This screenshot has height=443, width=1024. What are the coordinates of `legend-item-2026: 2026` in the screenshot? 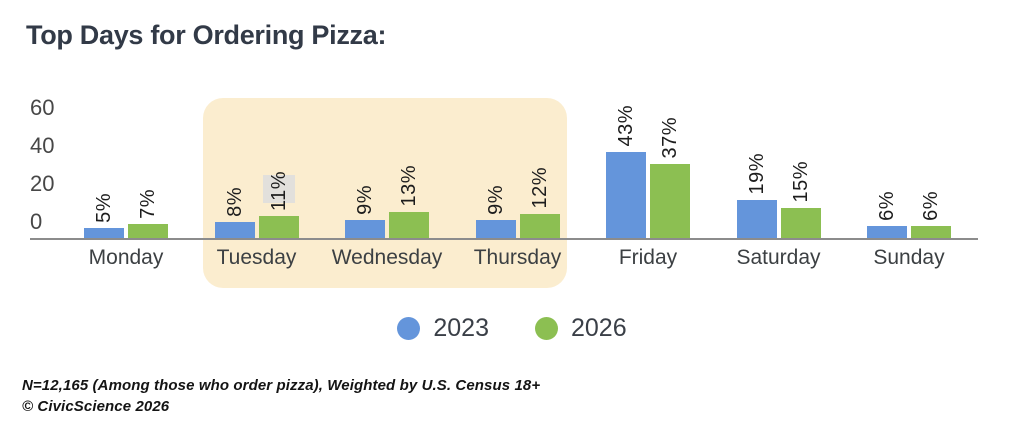 It's located at (581, 328).